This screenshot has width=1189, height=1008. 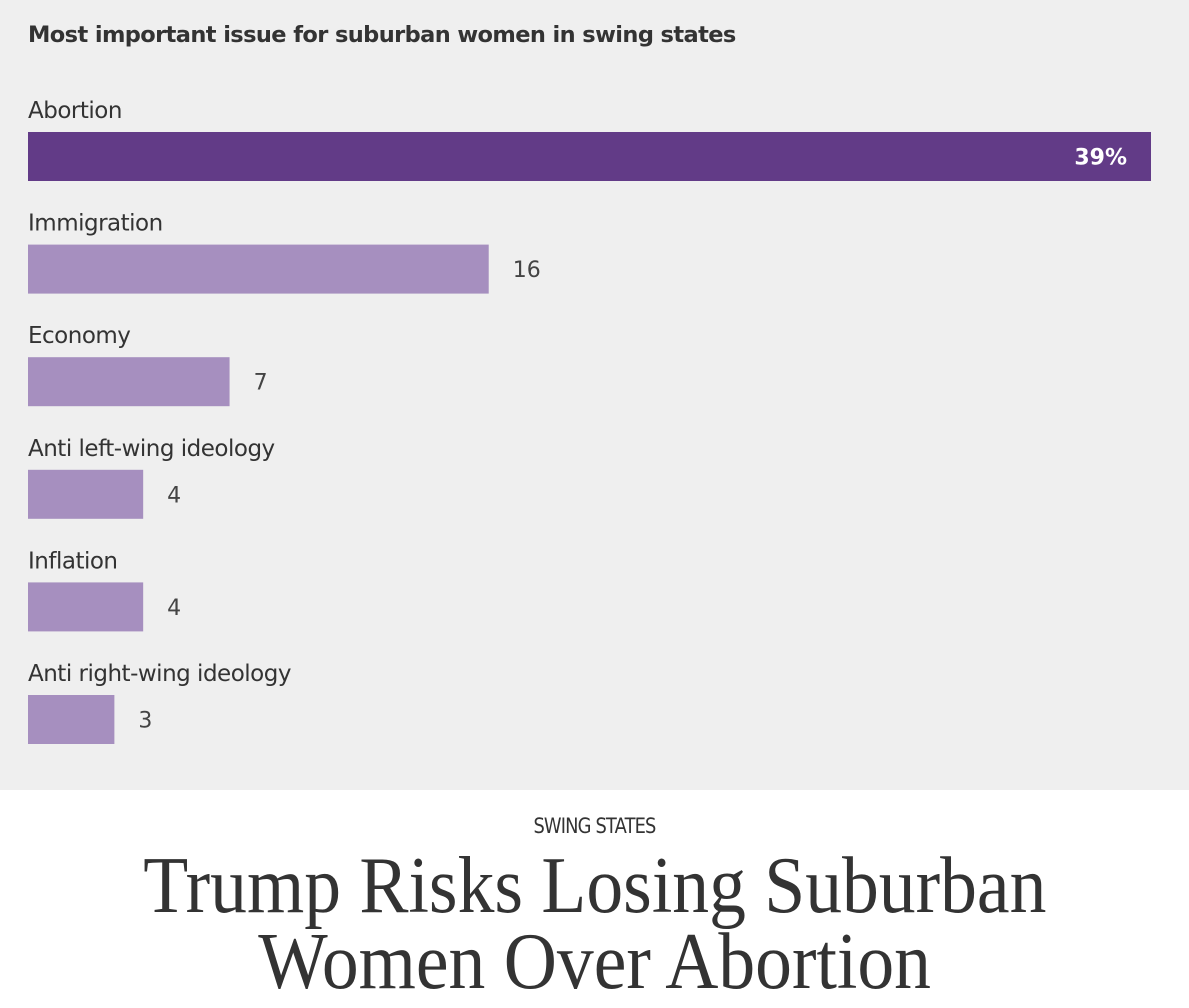 I want to click on value-label-abortion: 39%, so click(x=1100, y=158).